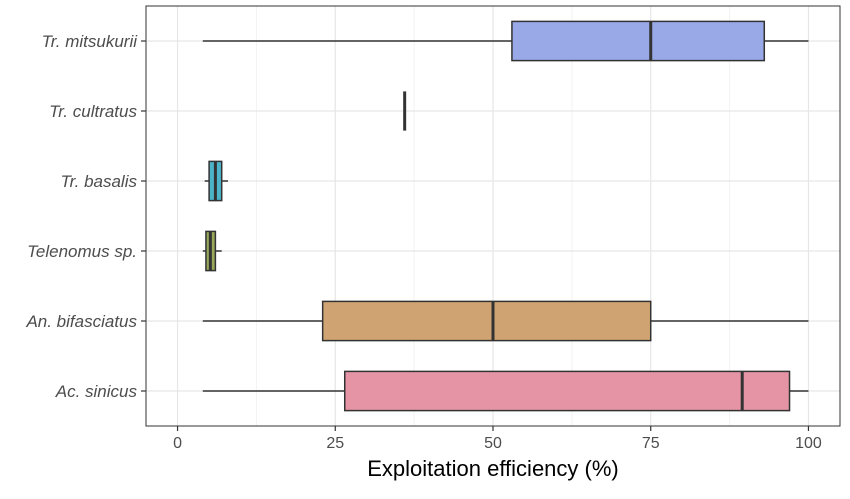 The width and height of the screenshot is (850, 499). I want to click on y-tick-label: Tr. mitsukurii, so click(90, 41).